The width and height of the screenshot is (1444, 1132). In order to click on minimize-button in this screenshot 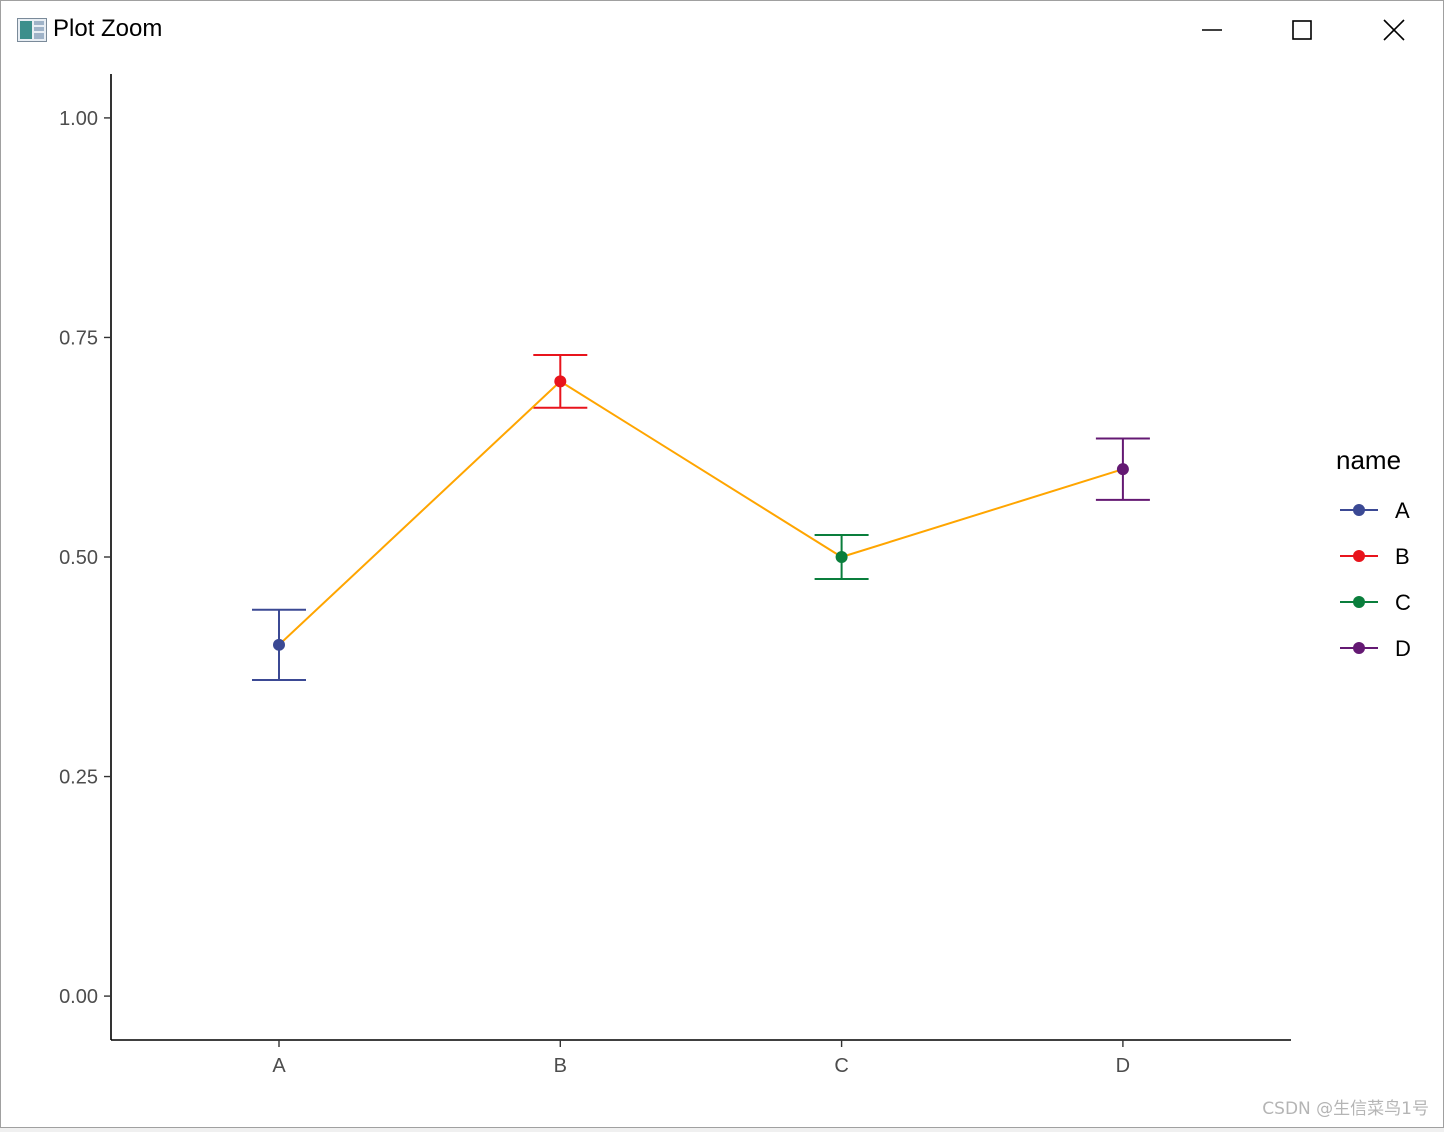, I will do `click(1212, 30)`.